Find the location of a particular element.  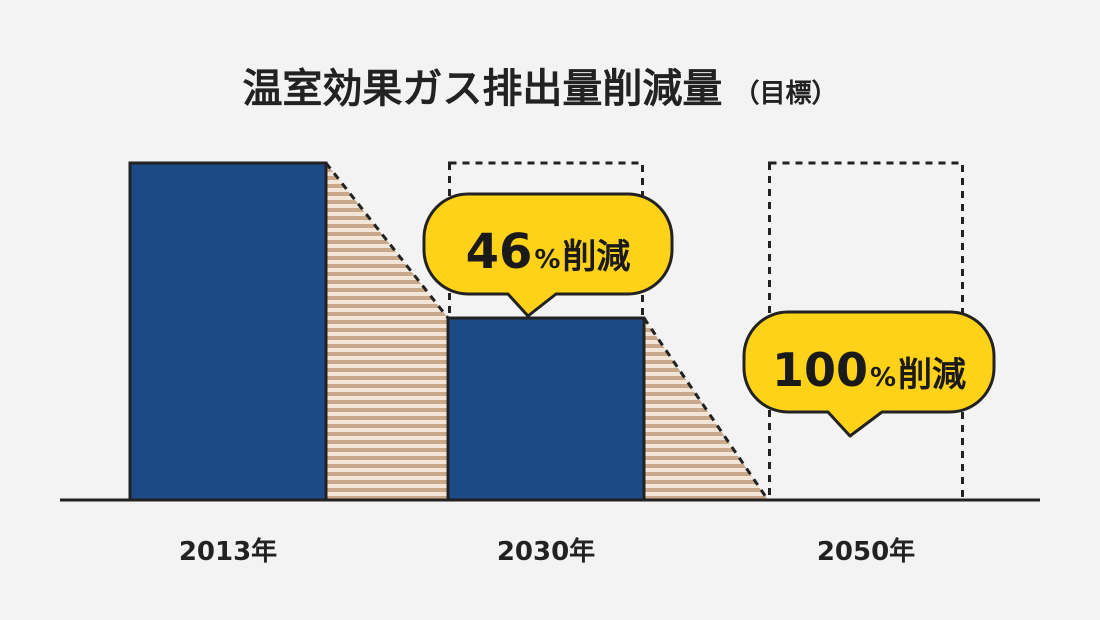

annotation-label: 46%削減 is located at coordinates (548, 252).